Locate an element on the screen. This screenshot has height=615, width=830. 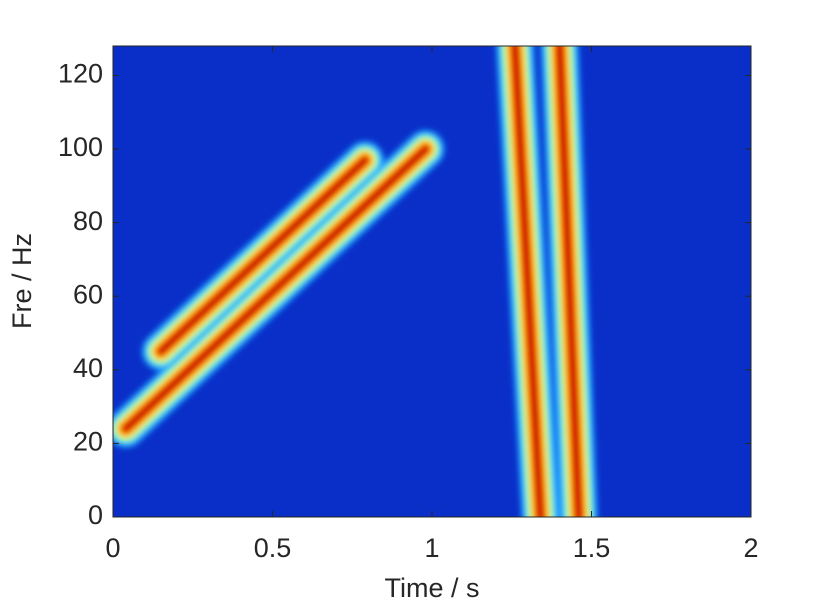
y-tick-label: 120 is located at coordinates (80, 74).